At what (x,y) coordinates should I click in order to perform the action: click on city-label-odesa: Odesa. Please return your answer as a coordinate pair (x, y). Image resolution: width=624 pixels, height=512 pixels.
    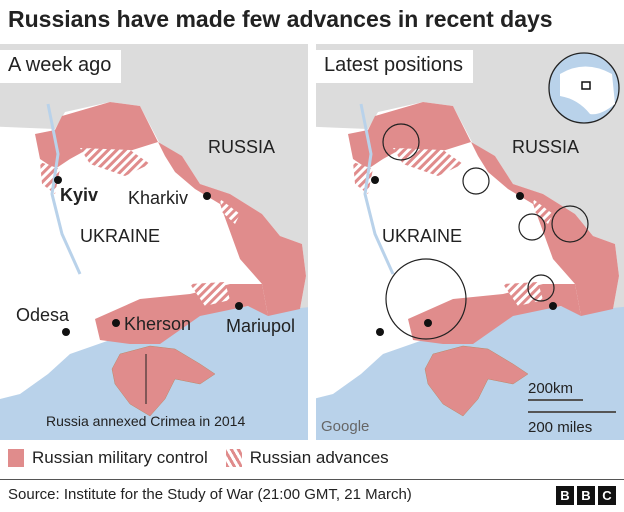
    Looking at the image, I should click on (43, 315).